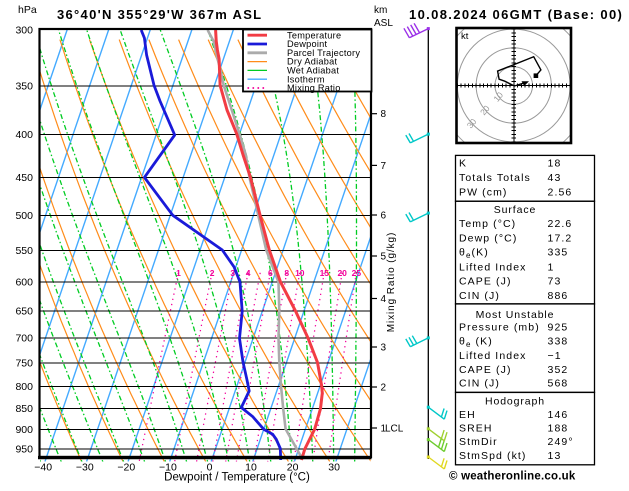  What do you see at coordinates (312, 62) in the screenshot?
I see `svg-text: Dry Adiabat` at bounding box center [312, 62].